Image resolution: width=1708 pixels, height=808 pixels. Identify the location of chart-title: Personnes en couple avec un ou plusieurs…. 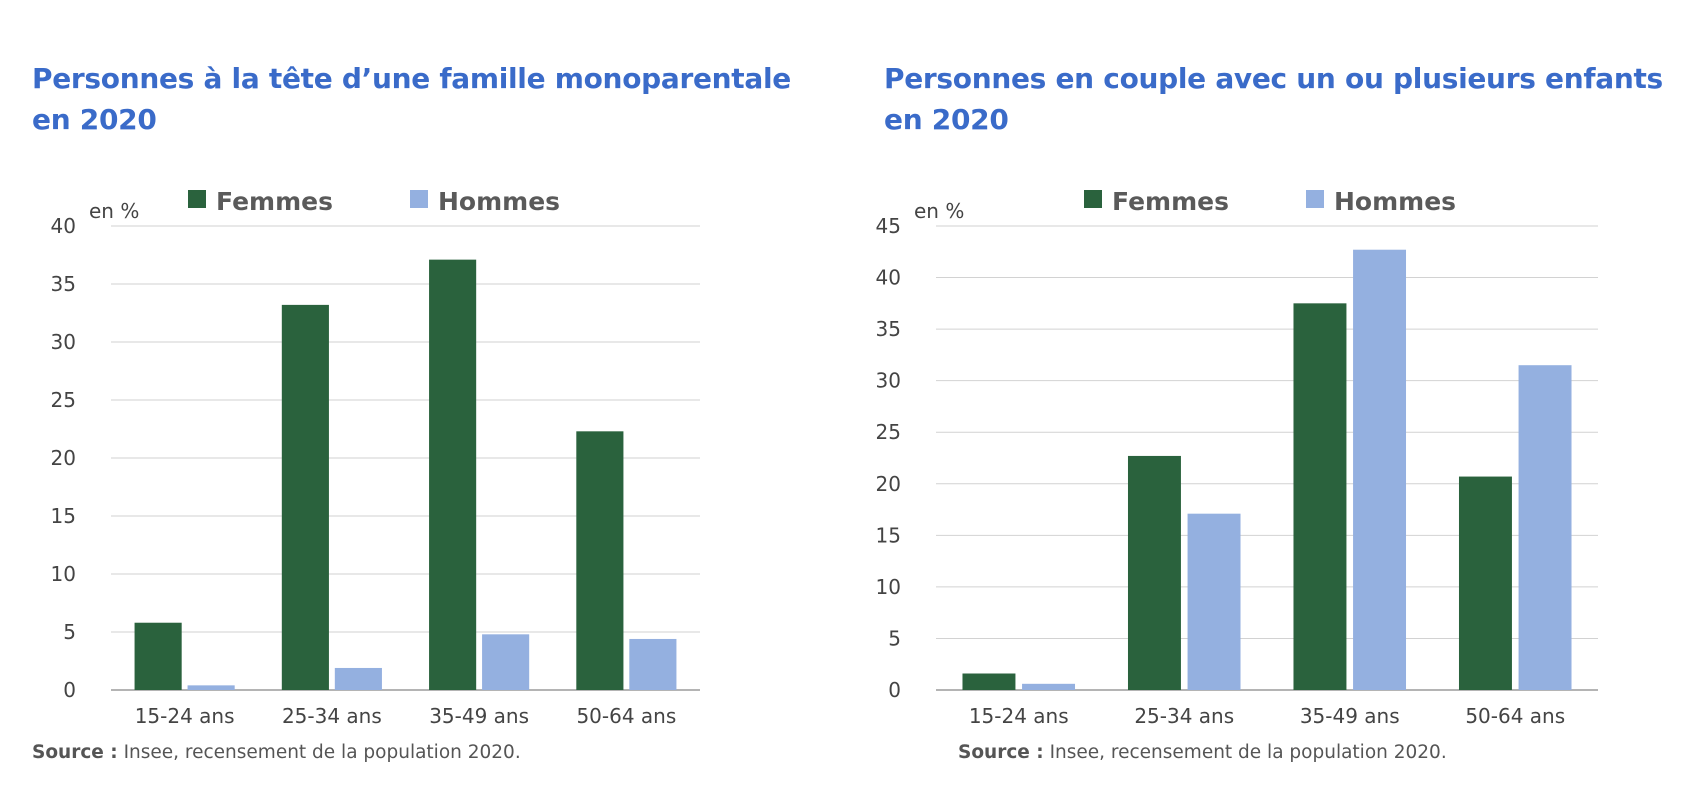
(1273, 99).